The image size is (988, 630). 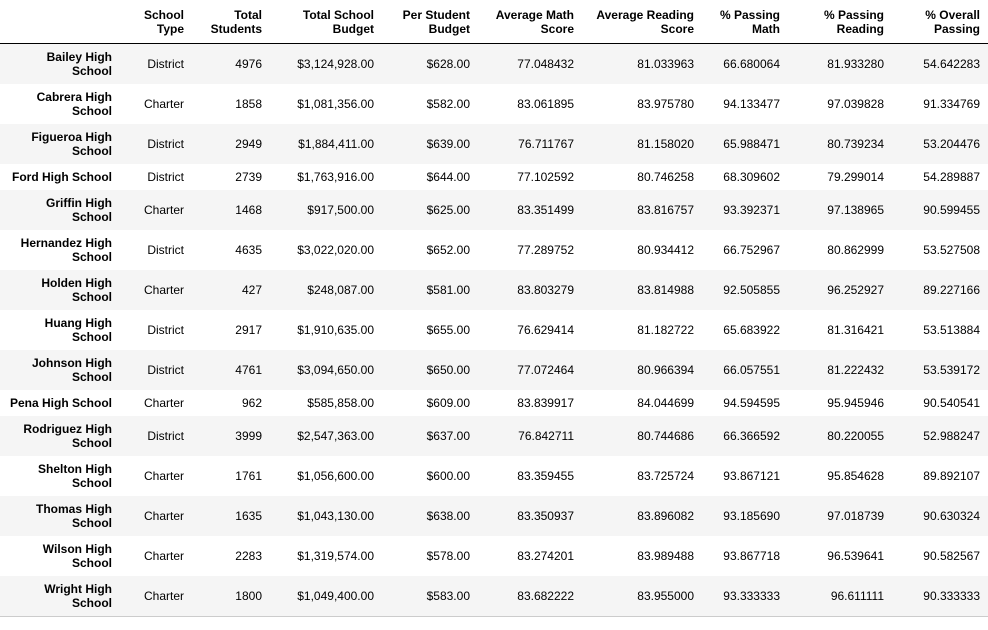 I want to click on table-cell: $1,056,600.00, so click(x=335, y=476).